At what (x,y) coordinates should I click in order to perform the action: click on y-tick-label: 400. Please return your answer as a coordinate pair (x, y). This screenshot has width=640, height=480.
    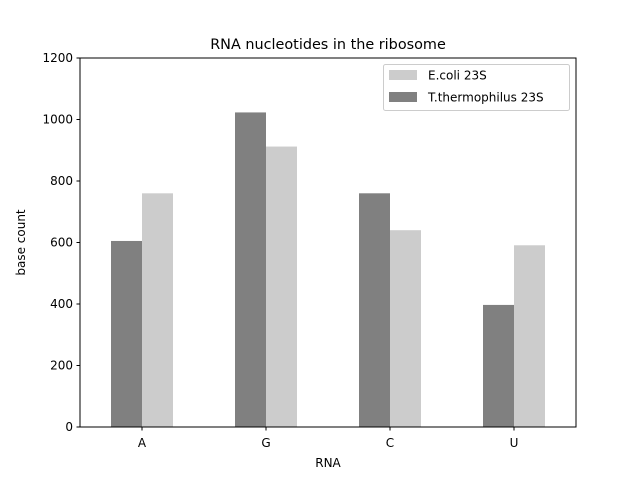
    Looking at the image, I should click on (61, 304).